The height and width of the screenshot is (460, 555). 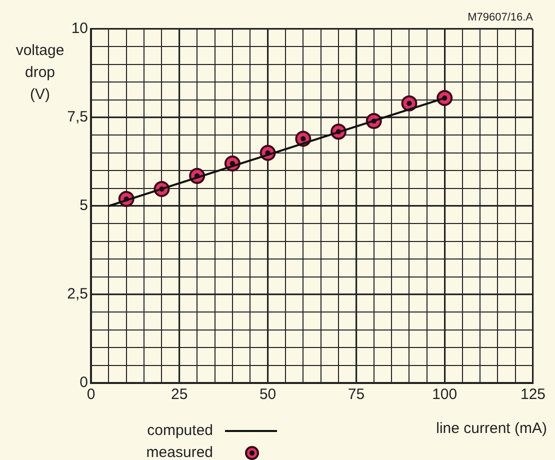 What do you see at coordinates (79, 29) in the screenshot?
I see `y-tick-label: 10` at bounding box center [79, 29].